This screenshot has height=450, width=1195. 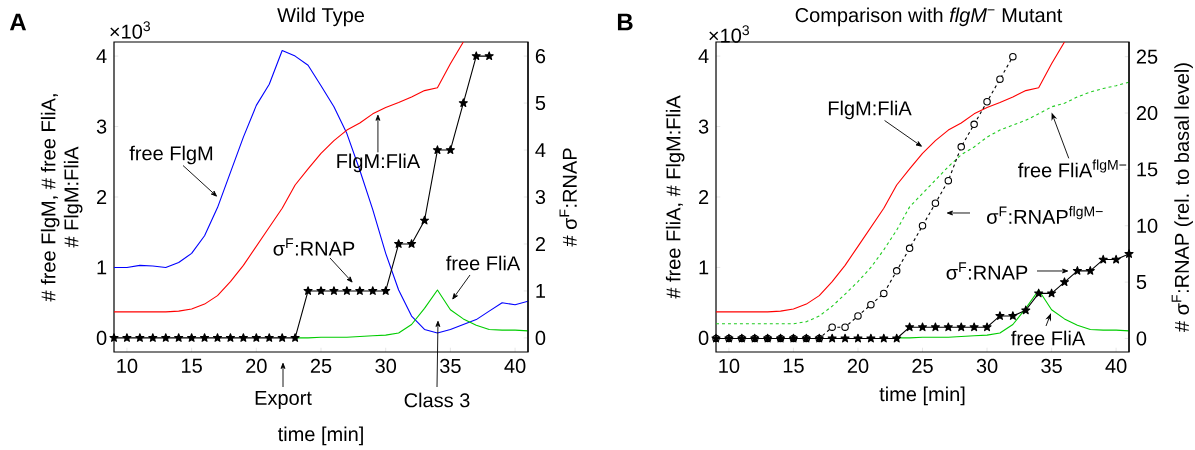 What do you see at coordinates (568, 197) in the screenshot?
I see `y2-axis-title: # σ$^{F}$:RNAP` at bounding box center [568, 197].